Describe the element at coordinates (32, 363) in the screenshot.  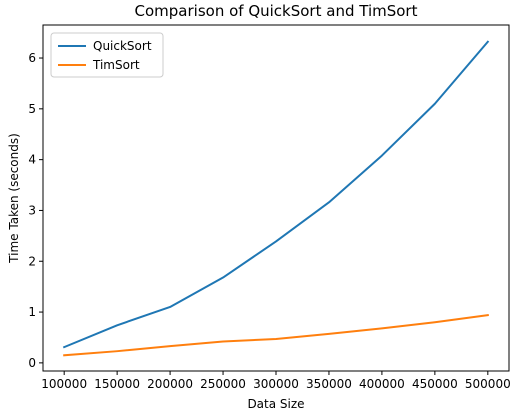
I see `y-tick-label: 0` at that location.